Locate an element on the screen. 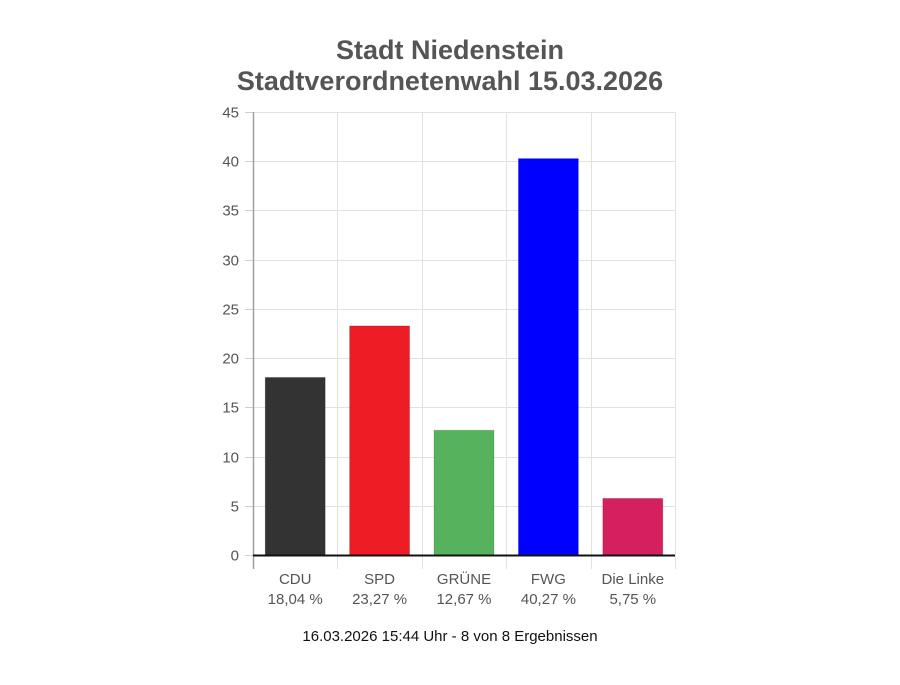 The width and height of the screenshot is (900, 685). chart-title-line-2: Stadtverordnetenwahl 15.03.2026 is located at coordinates (450, 81).